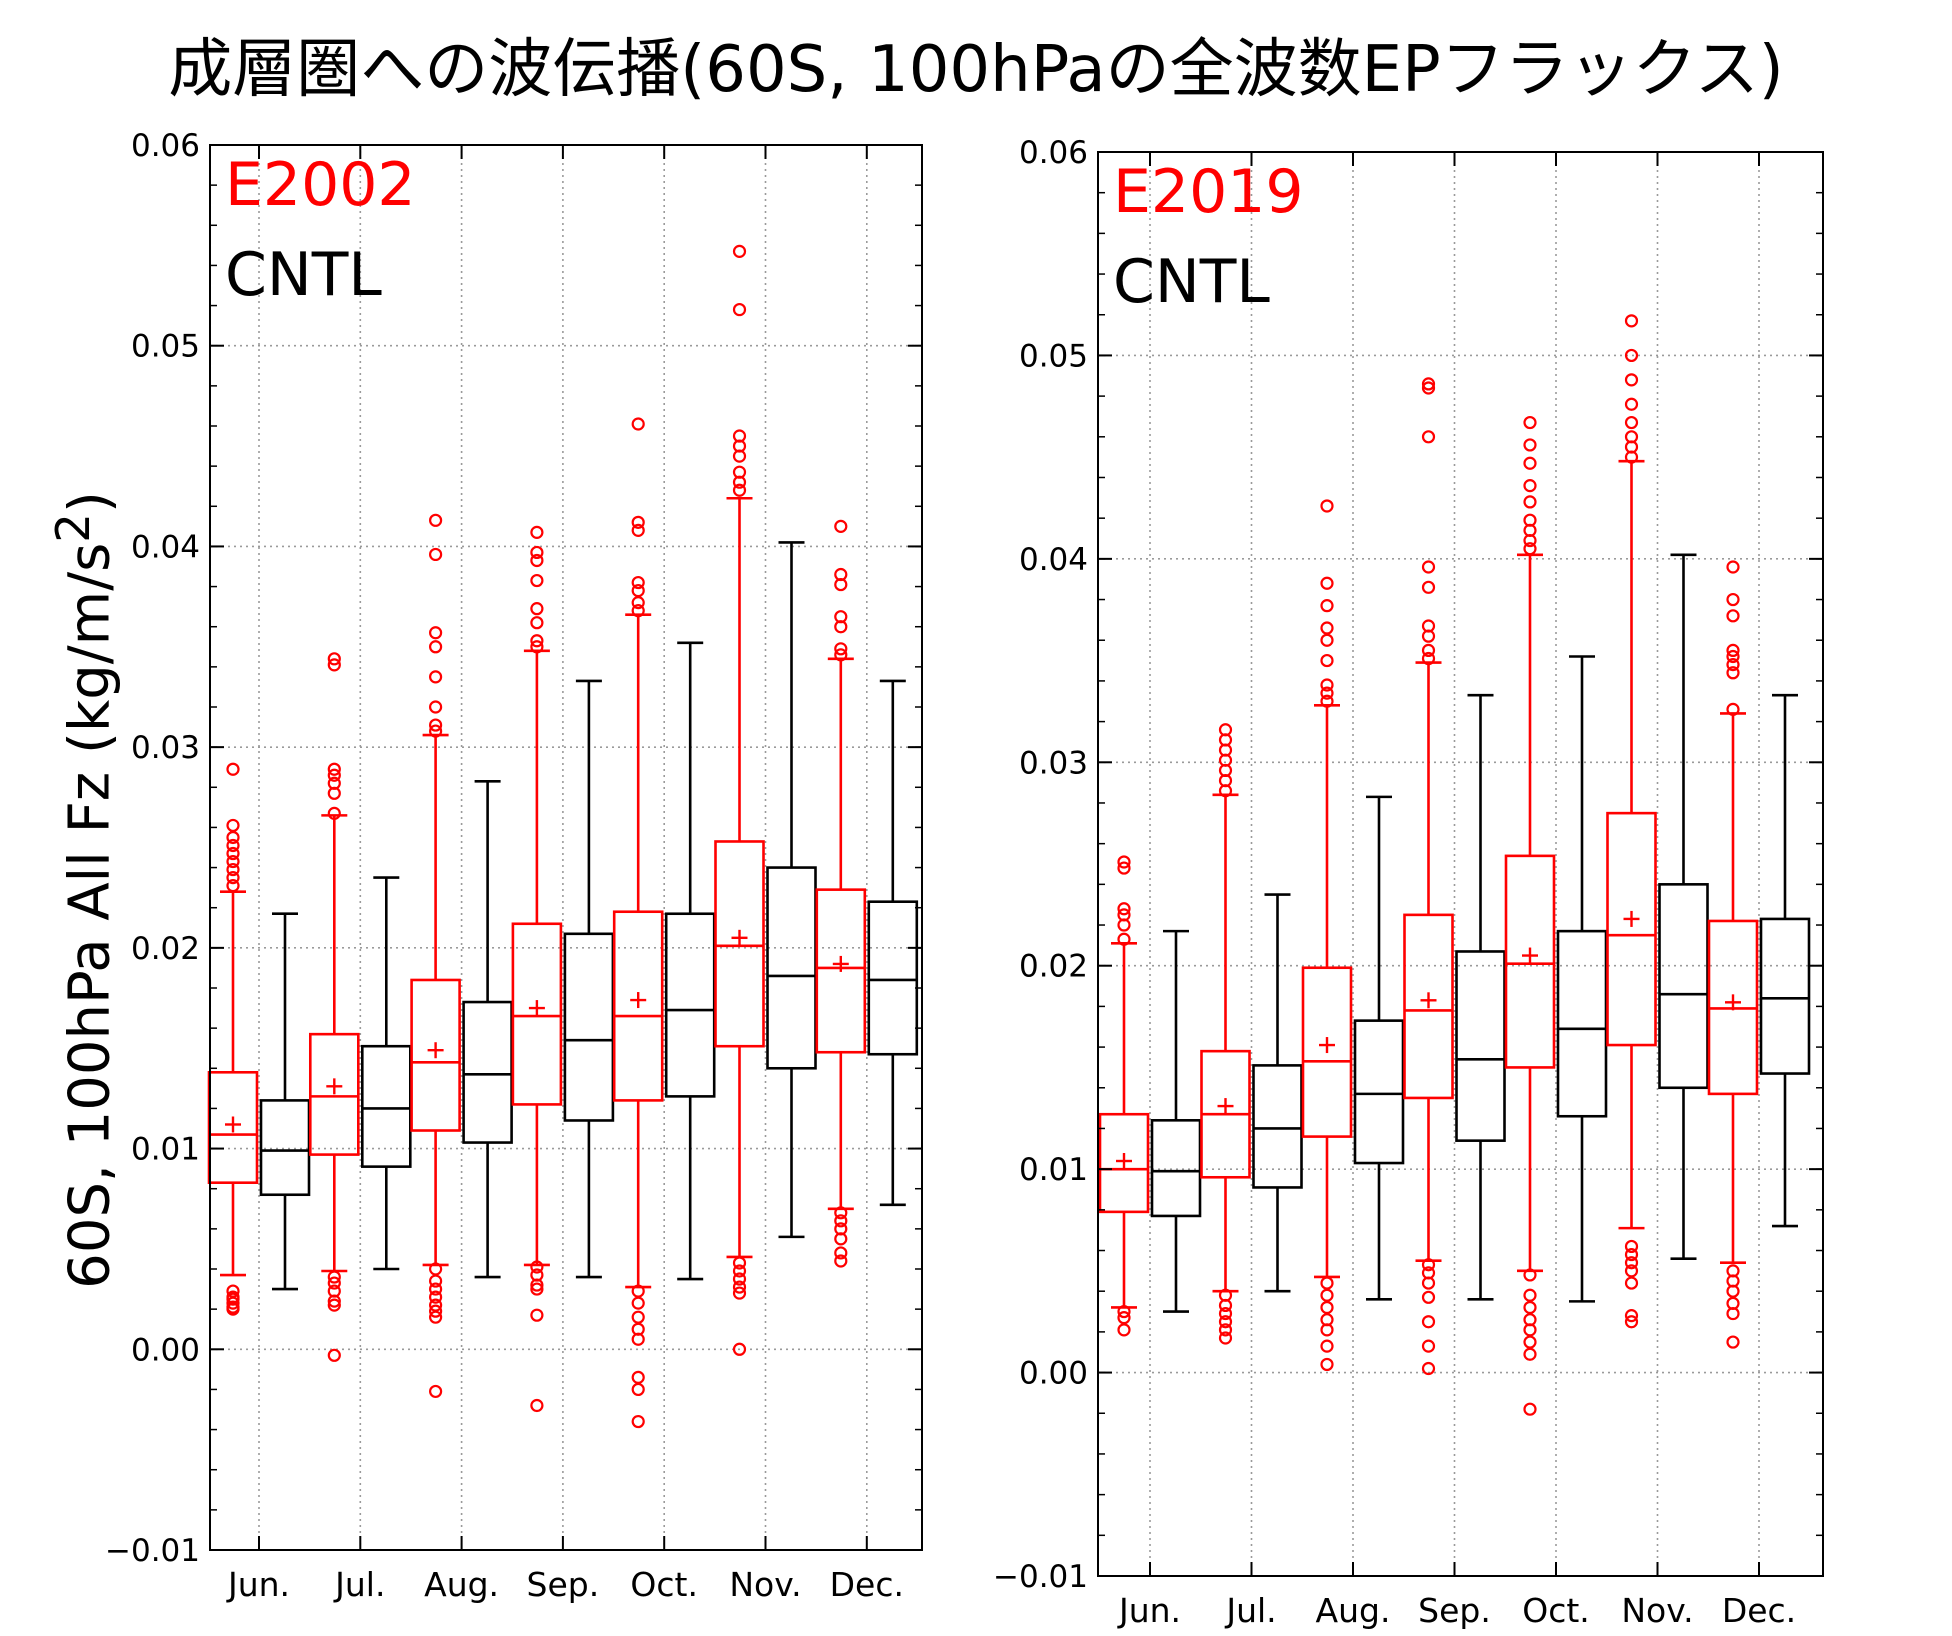 This screenshot has width=1952, height=1636. Describe the element at coordinates (1208, 192) in the screenshot. I see `legend-label: E2019` at that location.